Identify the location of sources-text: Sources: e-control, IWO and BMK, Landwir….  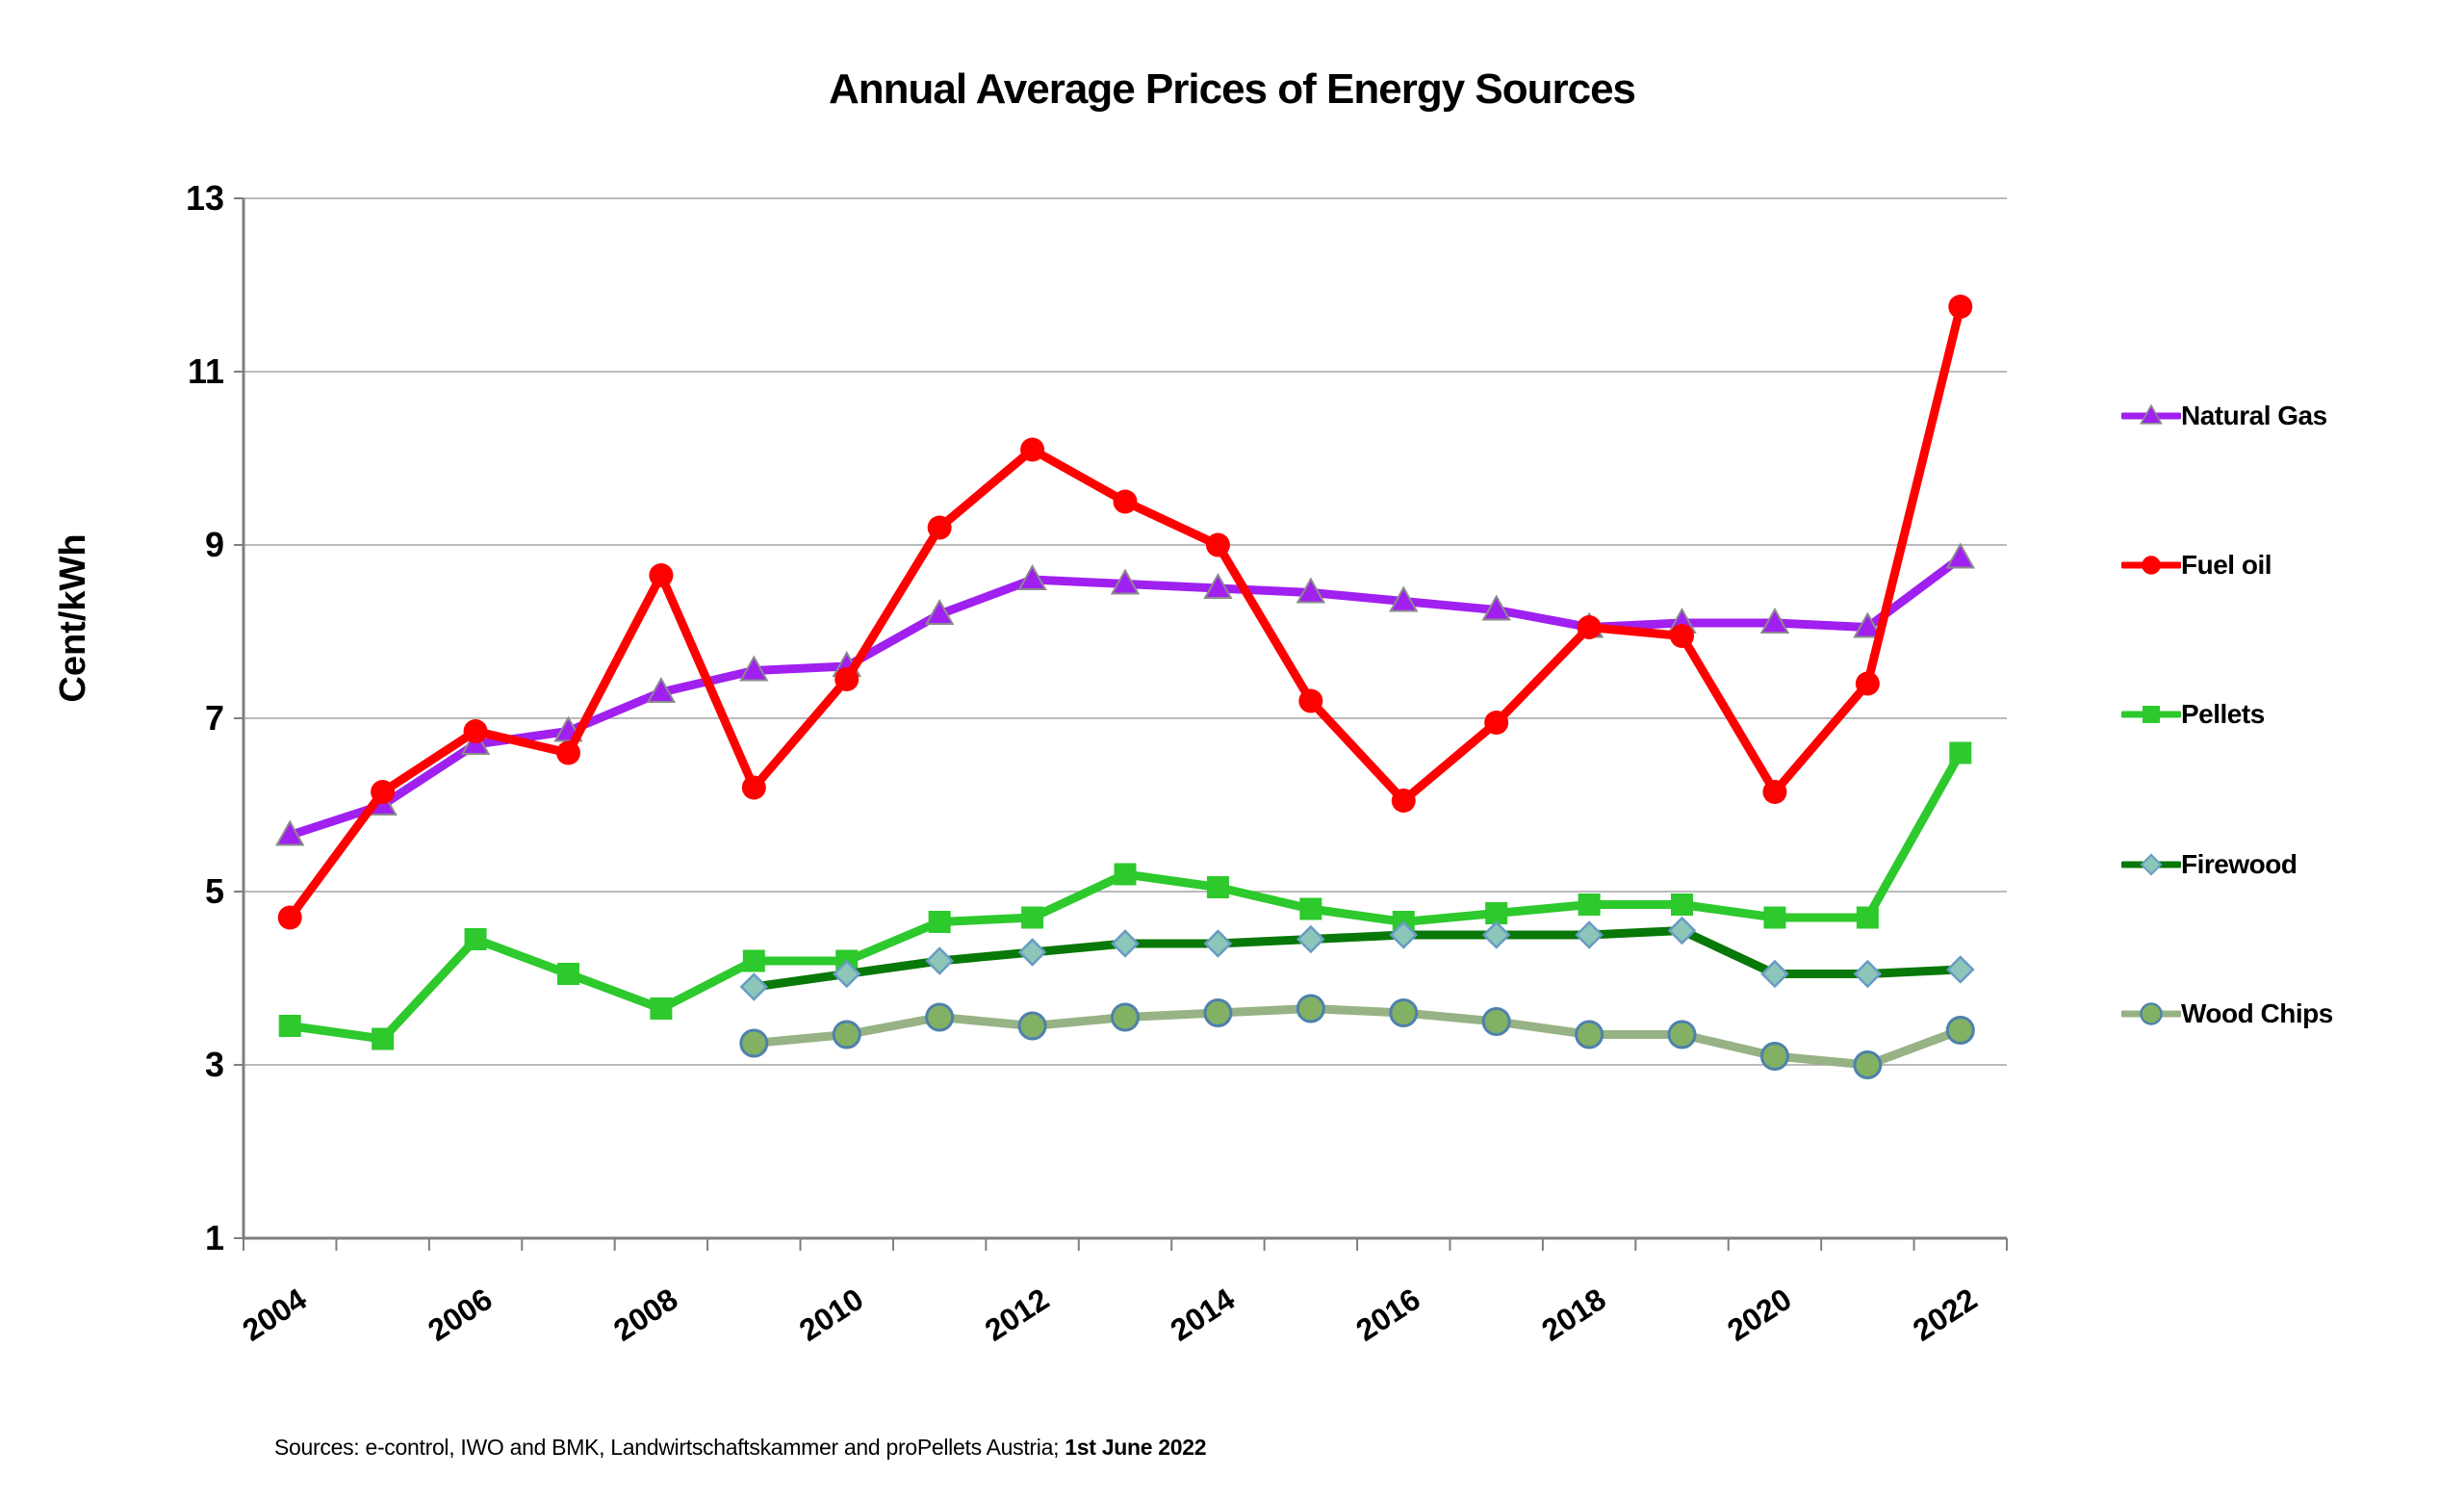
(669, 1447).